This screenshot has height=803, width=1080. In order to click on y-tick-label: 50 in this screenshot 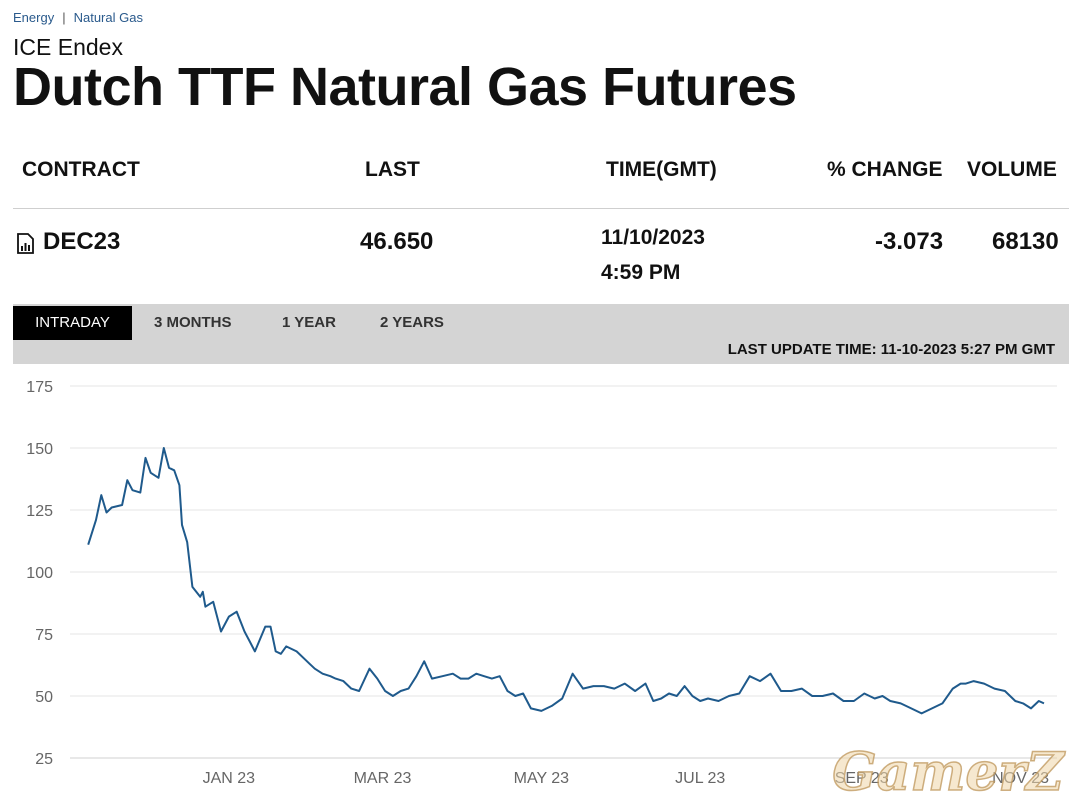, I will do `click(44, 697)`.